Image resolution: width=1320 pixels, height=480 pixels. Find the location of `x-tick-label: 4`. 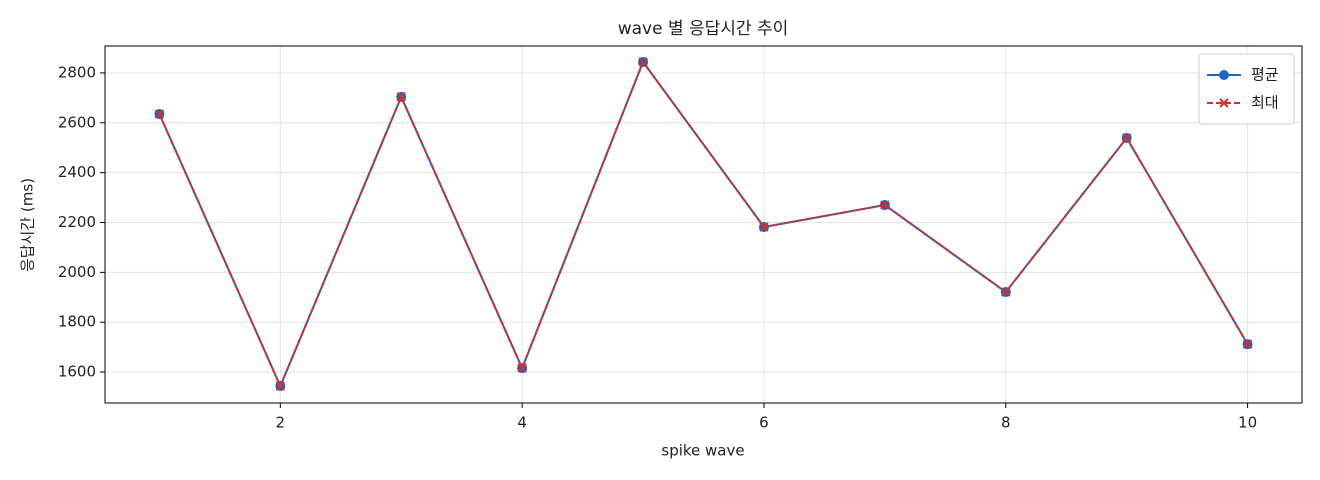

x-tick-label: 4 is located at coordinates (522, 423).